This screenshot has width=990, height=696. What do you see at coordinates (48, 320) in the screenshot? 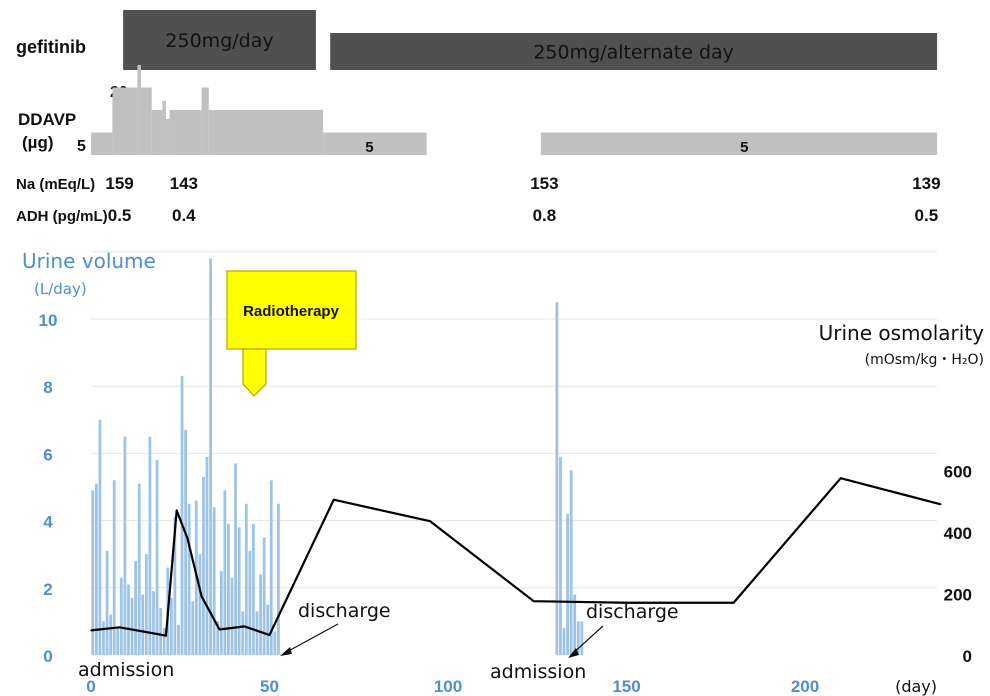
I see `left-axis-tick-label: 10` at bounding box center [48, 320].